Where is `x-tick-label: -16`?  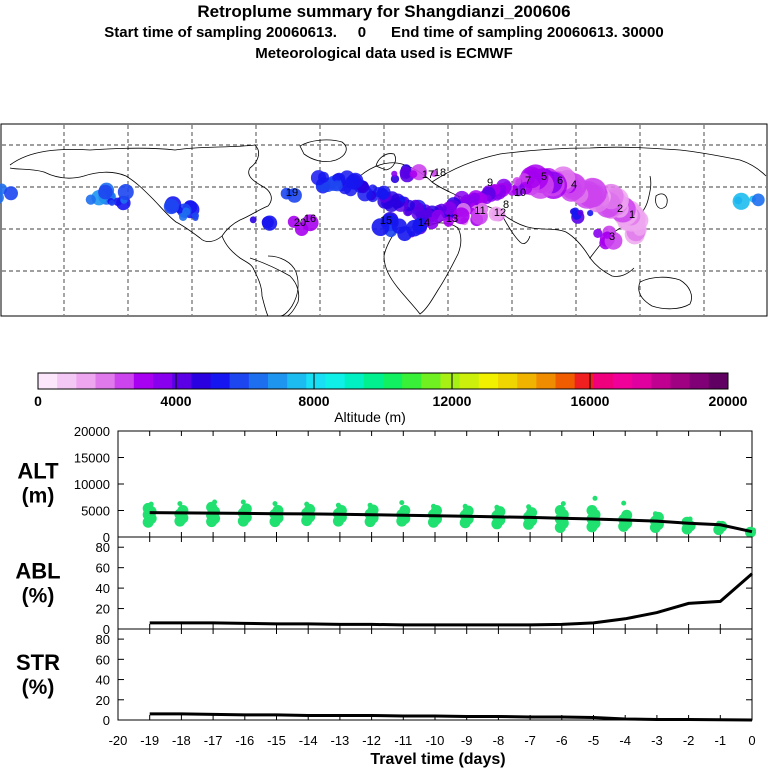
x-tick-label: -16 is located at coordinates (244, 740).